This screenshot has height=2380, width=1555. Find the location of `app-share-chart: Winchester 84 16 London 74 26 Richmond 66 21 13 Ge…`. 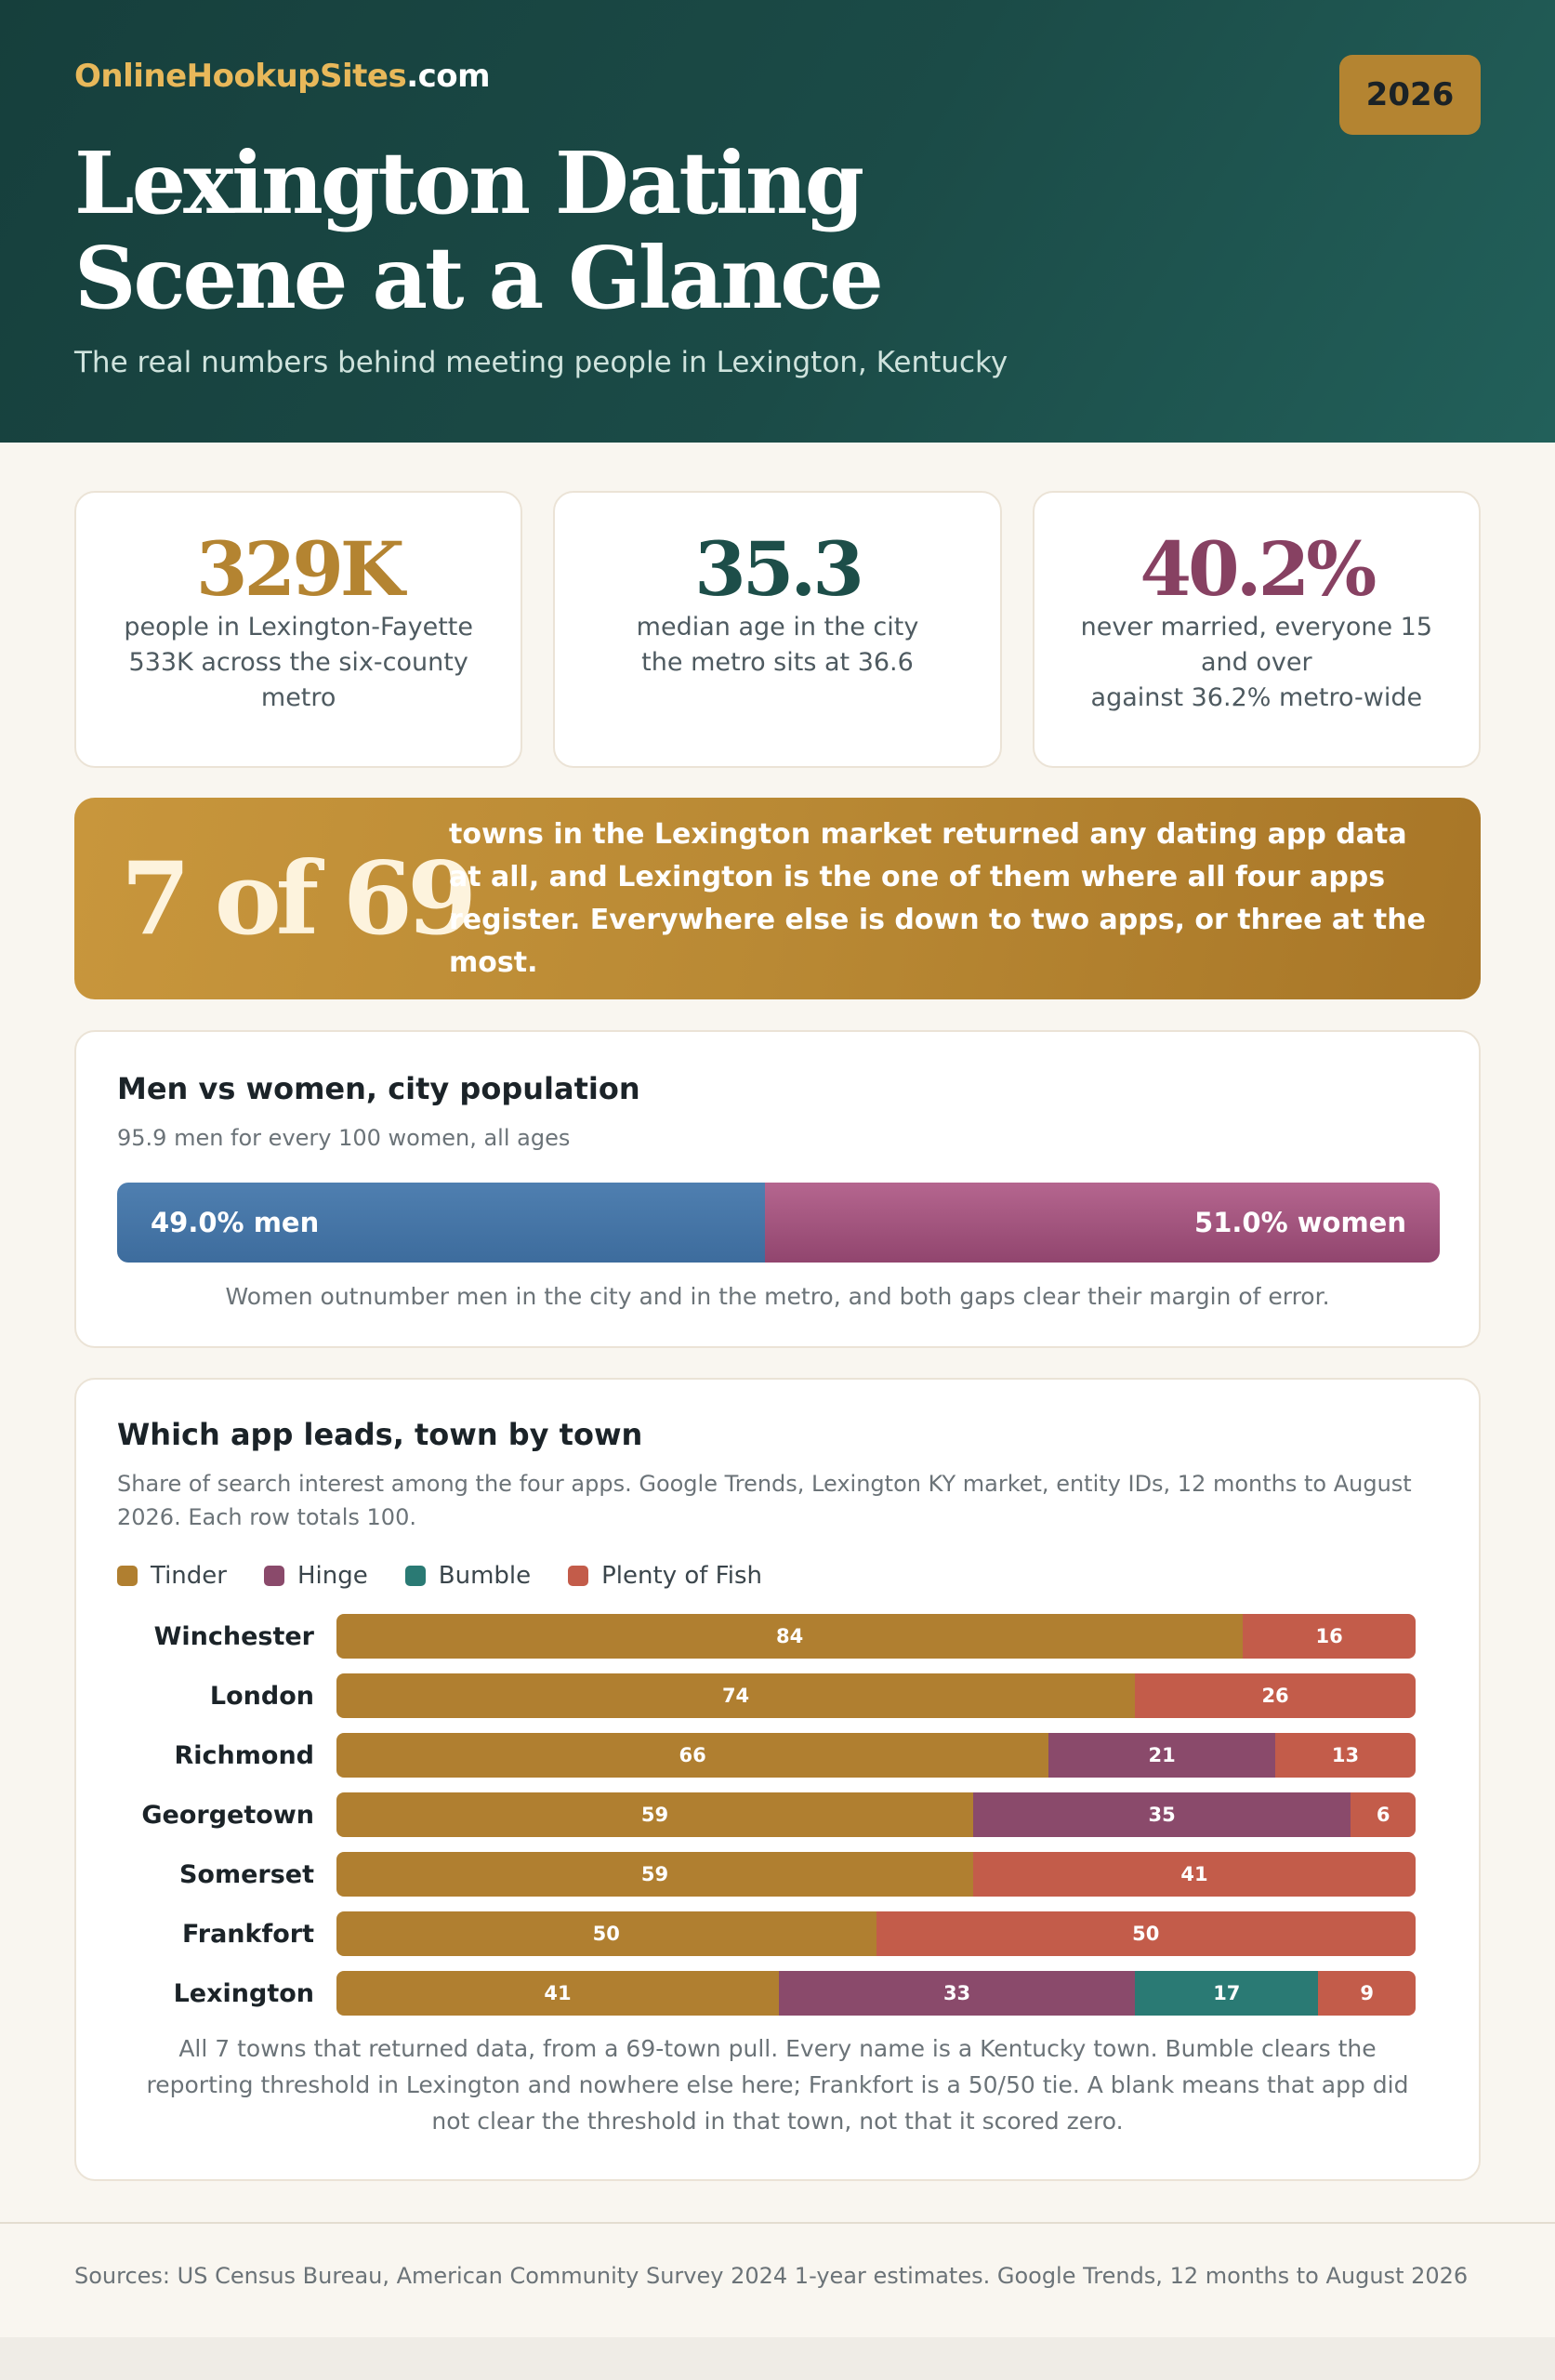

app-share-chart: Winchester 84 16 London 74 26 Richmond 66 21 13 Ge… is located at coordinates (777, 1815).